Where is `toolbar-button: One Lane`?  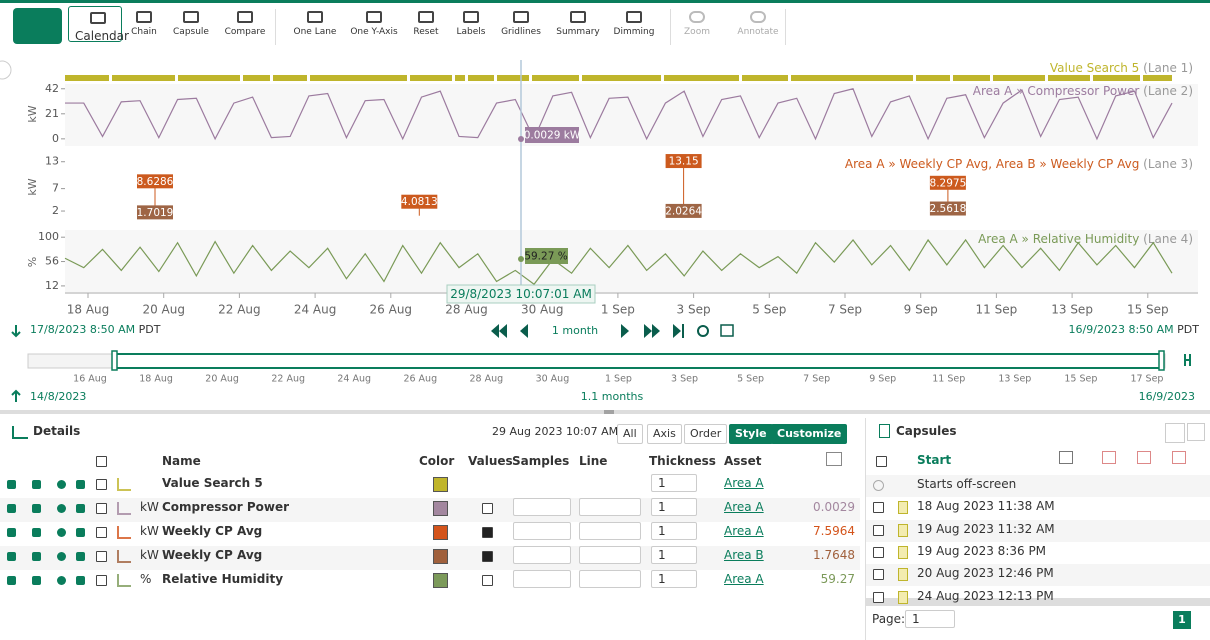
toolbar-button: One Lane is located at coordinates (315, 25).